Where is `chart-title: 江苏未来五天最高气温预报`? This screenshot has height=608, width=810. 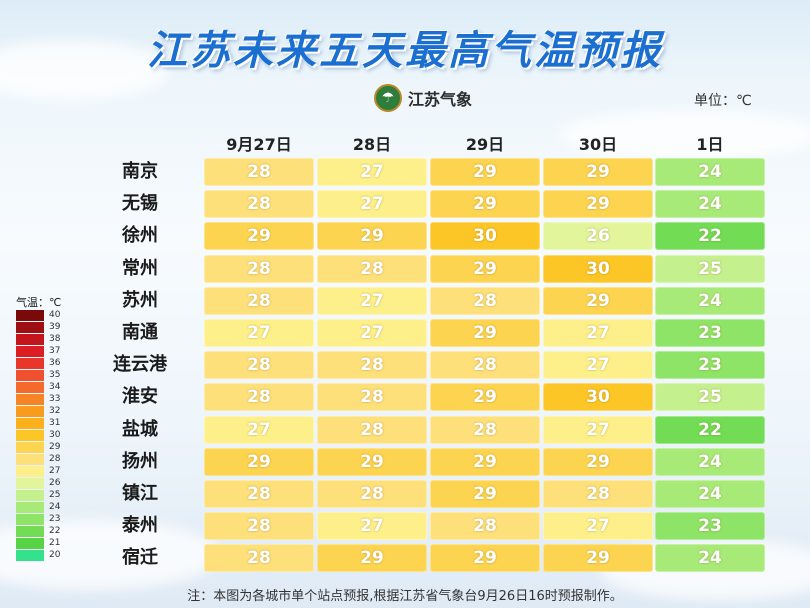 chart-title: 江苏未来五天最高气温预报 is located at coordinates (405, 51).